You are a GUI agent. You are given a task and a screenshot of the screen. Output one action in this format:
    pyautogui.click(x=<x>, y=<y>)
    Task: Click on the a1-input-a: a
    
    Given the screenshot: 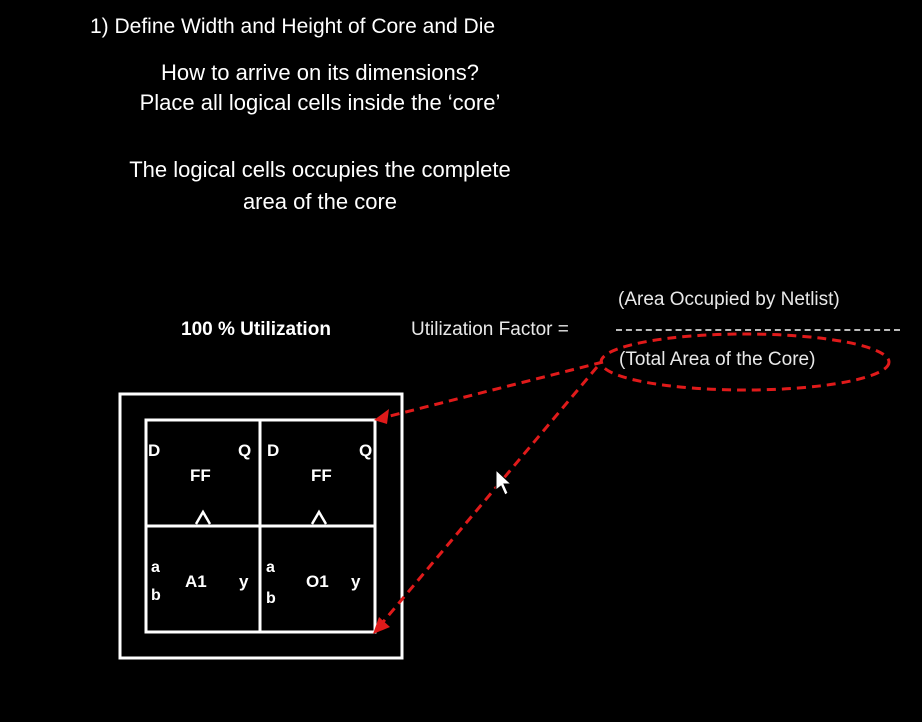 What is the action you would take?
    pyautogui.click(x=155, y=567)
    